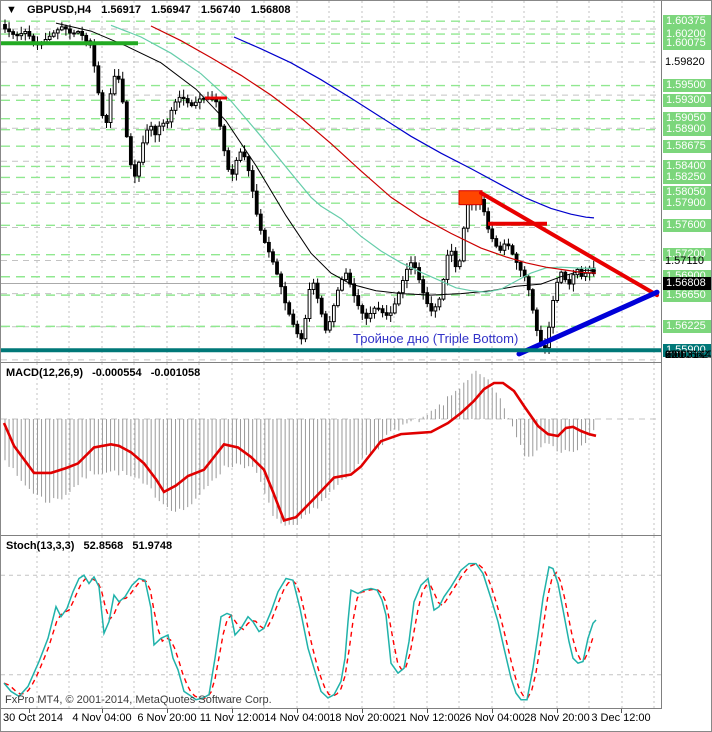 This screenshot has height=732, width=712. What do you see at coordinates (687, 43) in the screenshot?
I see `price-badge-green: 1.60075` at bounding box center [687, 43].